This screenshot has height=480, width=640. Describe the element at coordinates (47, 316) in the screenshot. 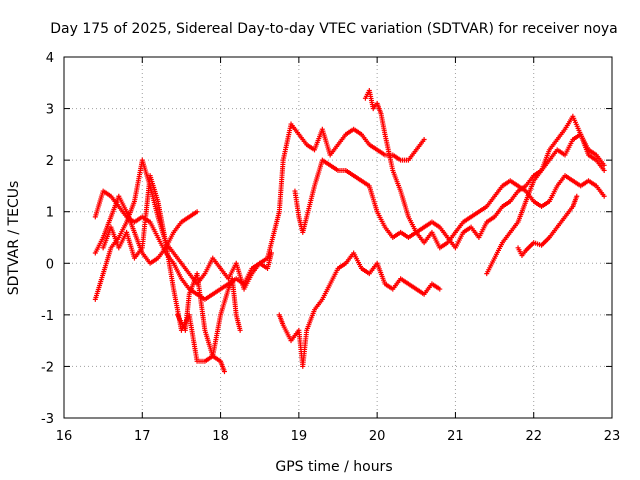

I see `y-tick-label: -1` at that location.